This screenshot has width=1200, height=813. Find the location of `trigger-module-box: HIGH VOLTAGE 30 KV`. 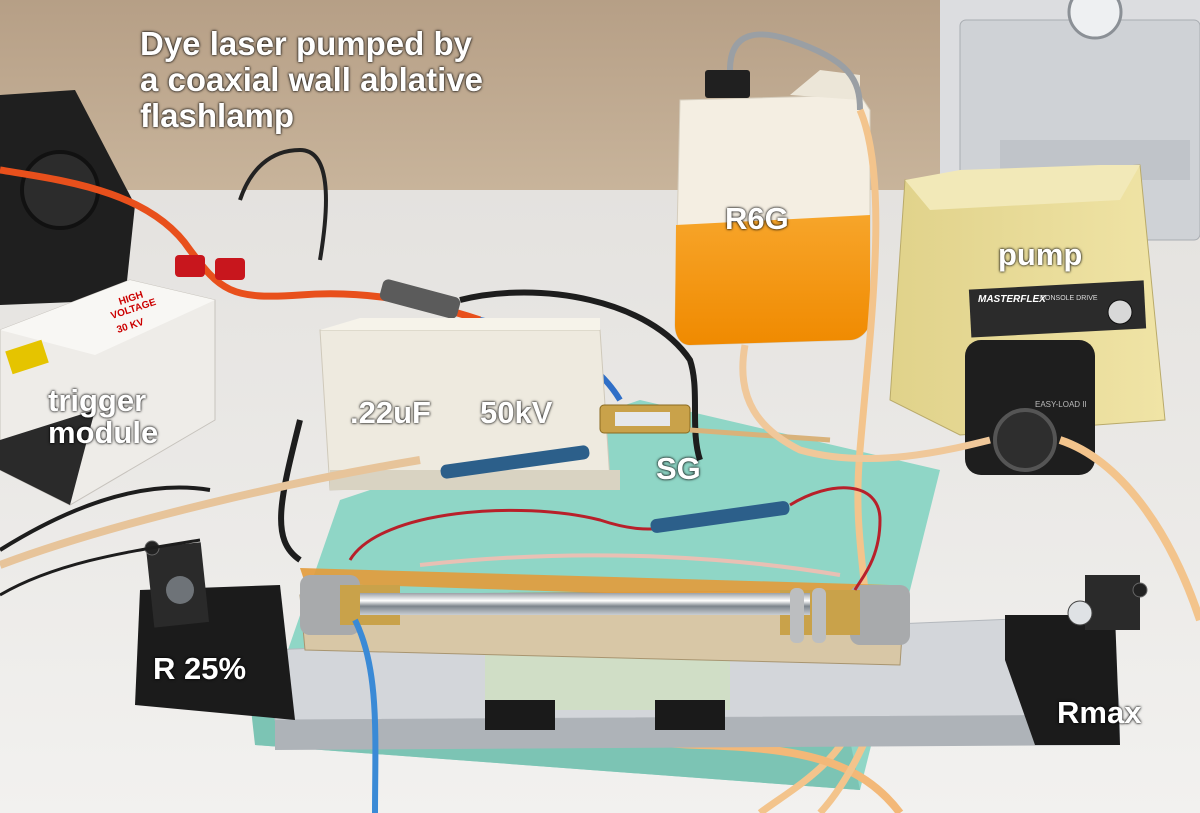

trigger-module-box: HIGH VOLTAGE 30 KV is located at coordinates (108, 392).